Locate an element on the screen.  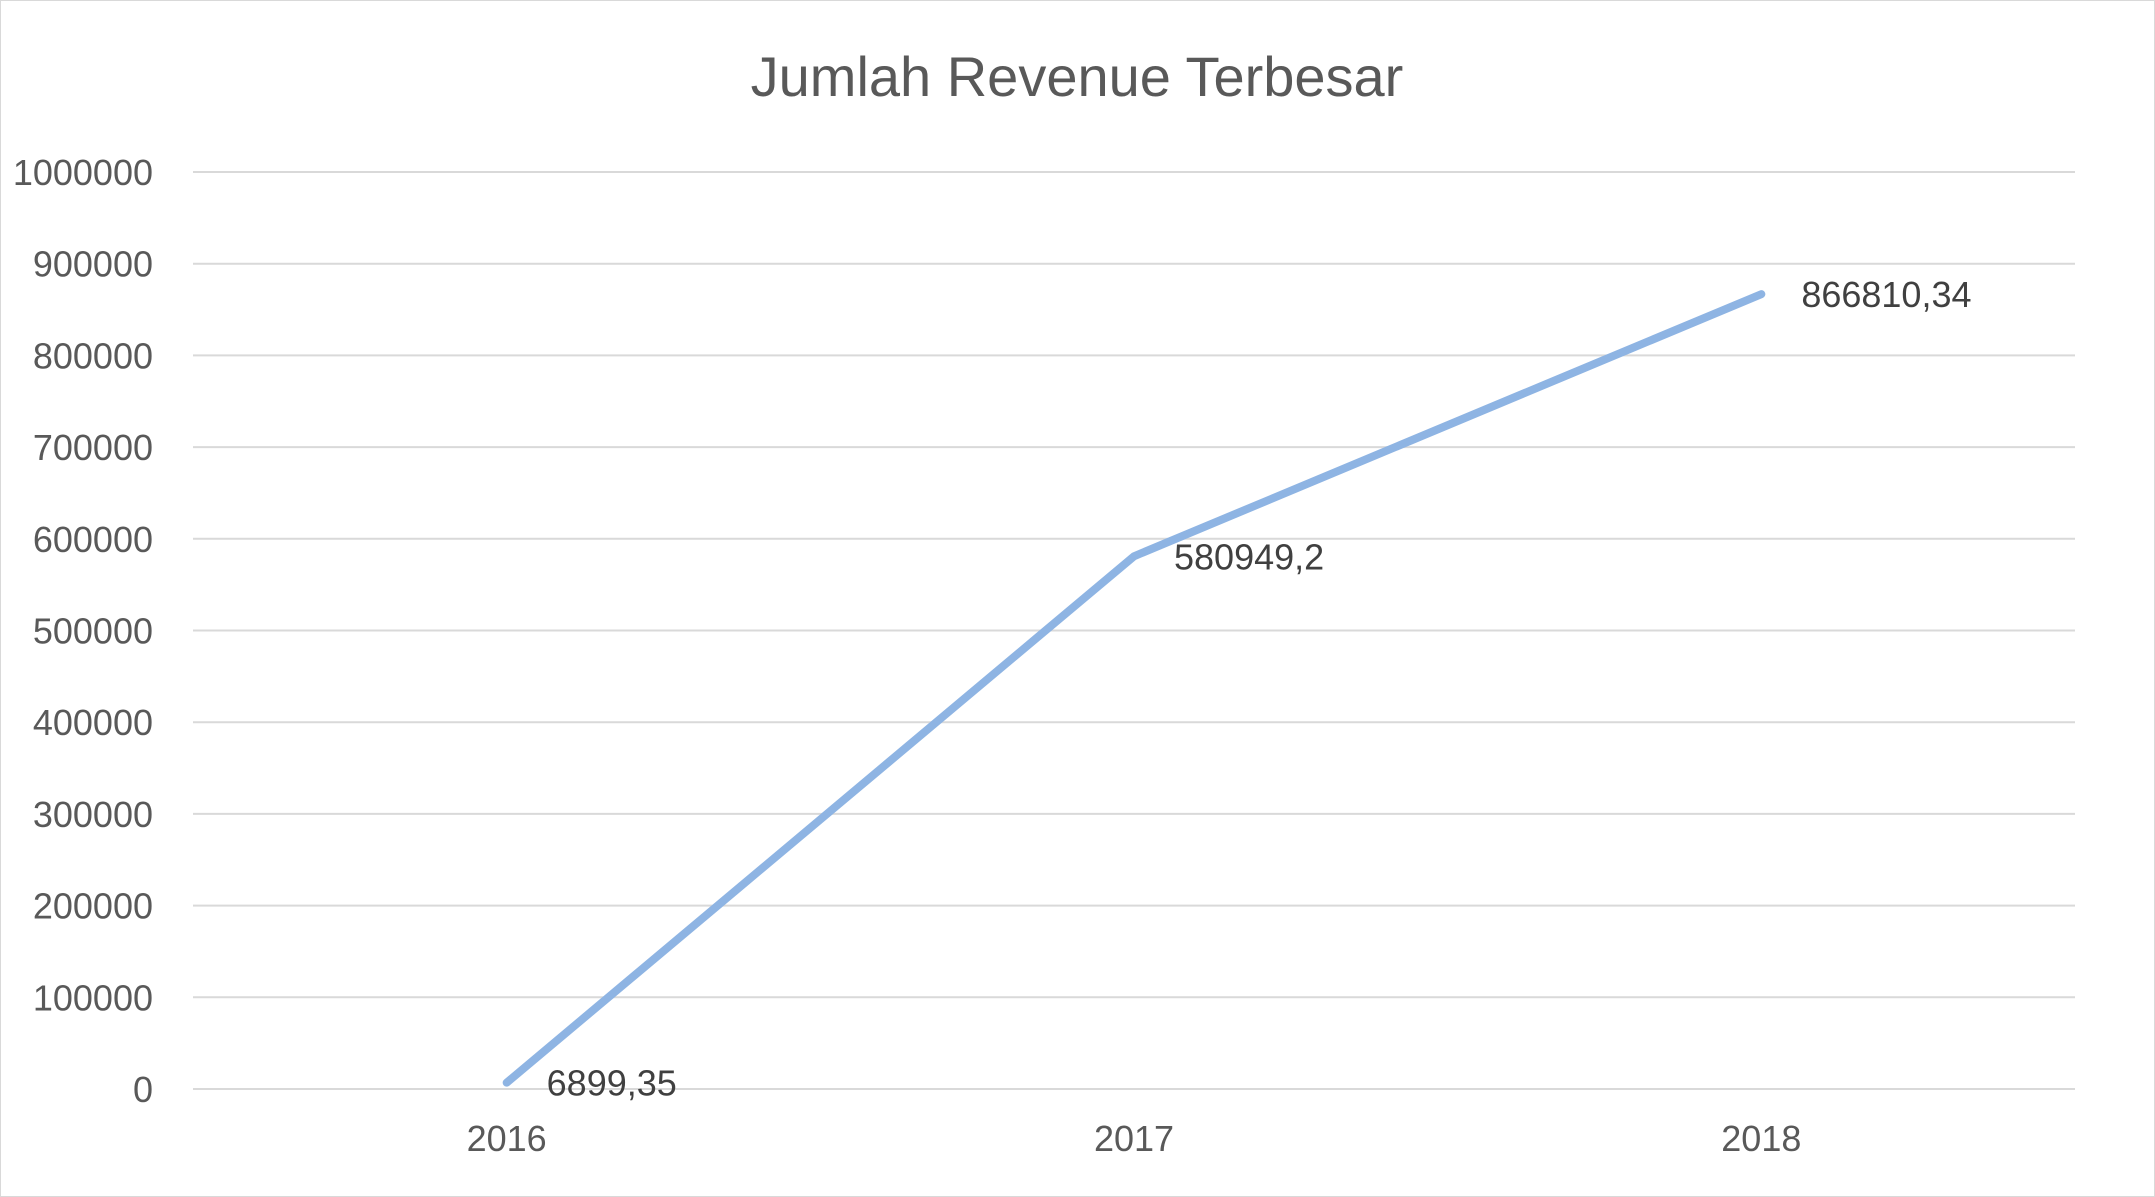
x-tick-label: 2018 is located at coordinates (1761, 1138).